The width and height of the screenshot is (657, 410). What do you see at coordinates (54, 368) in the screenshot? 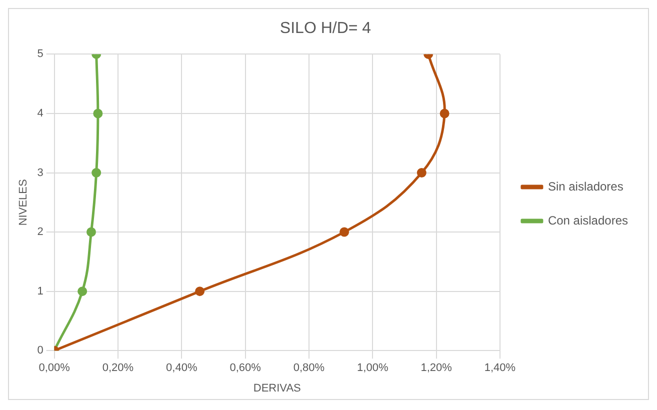
I see `x-tick-label: 0,00%` at bounding box center [54, 368].